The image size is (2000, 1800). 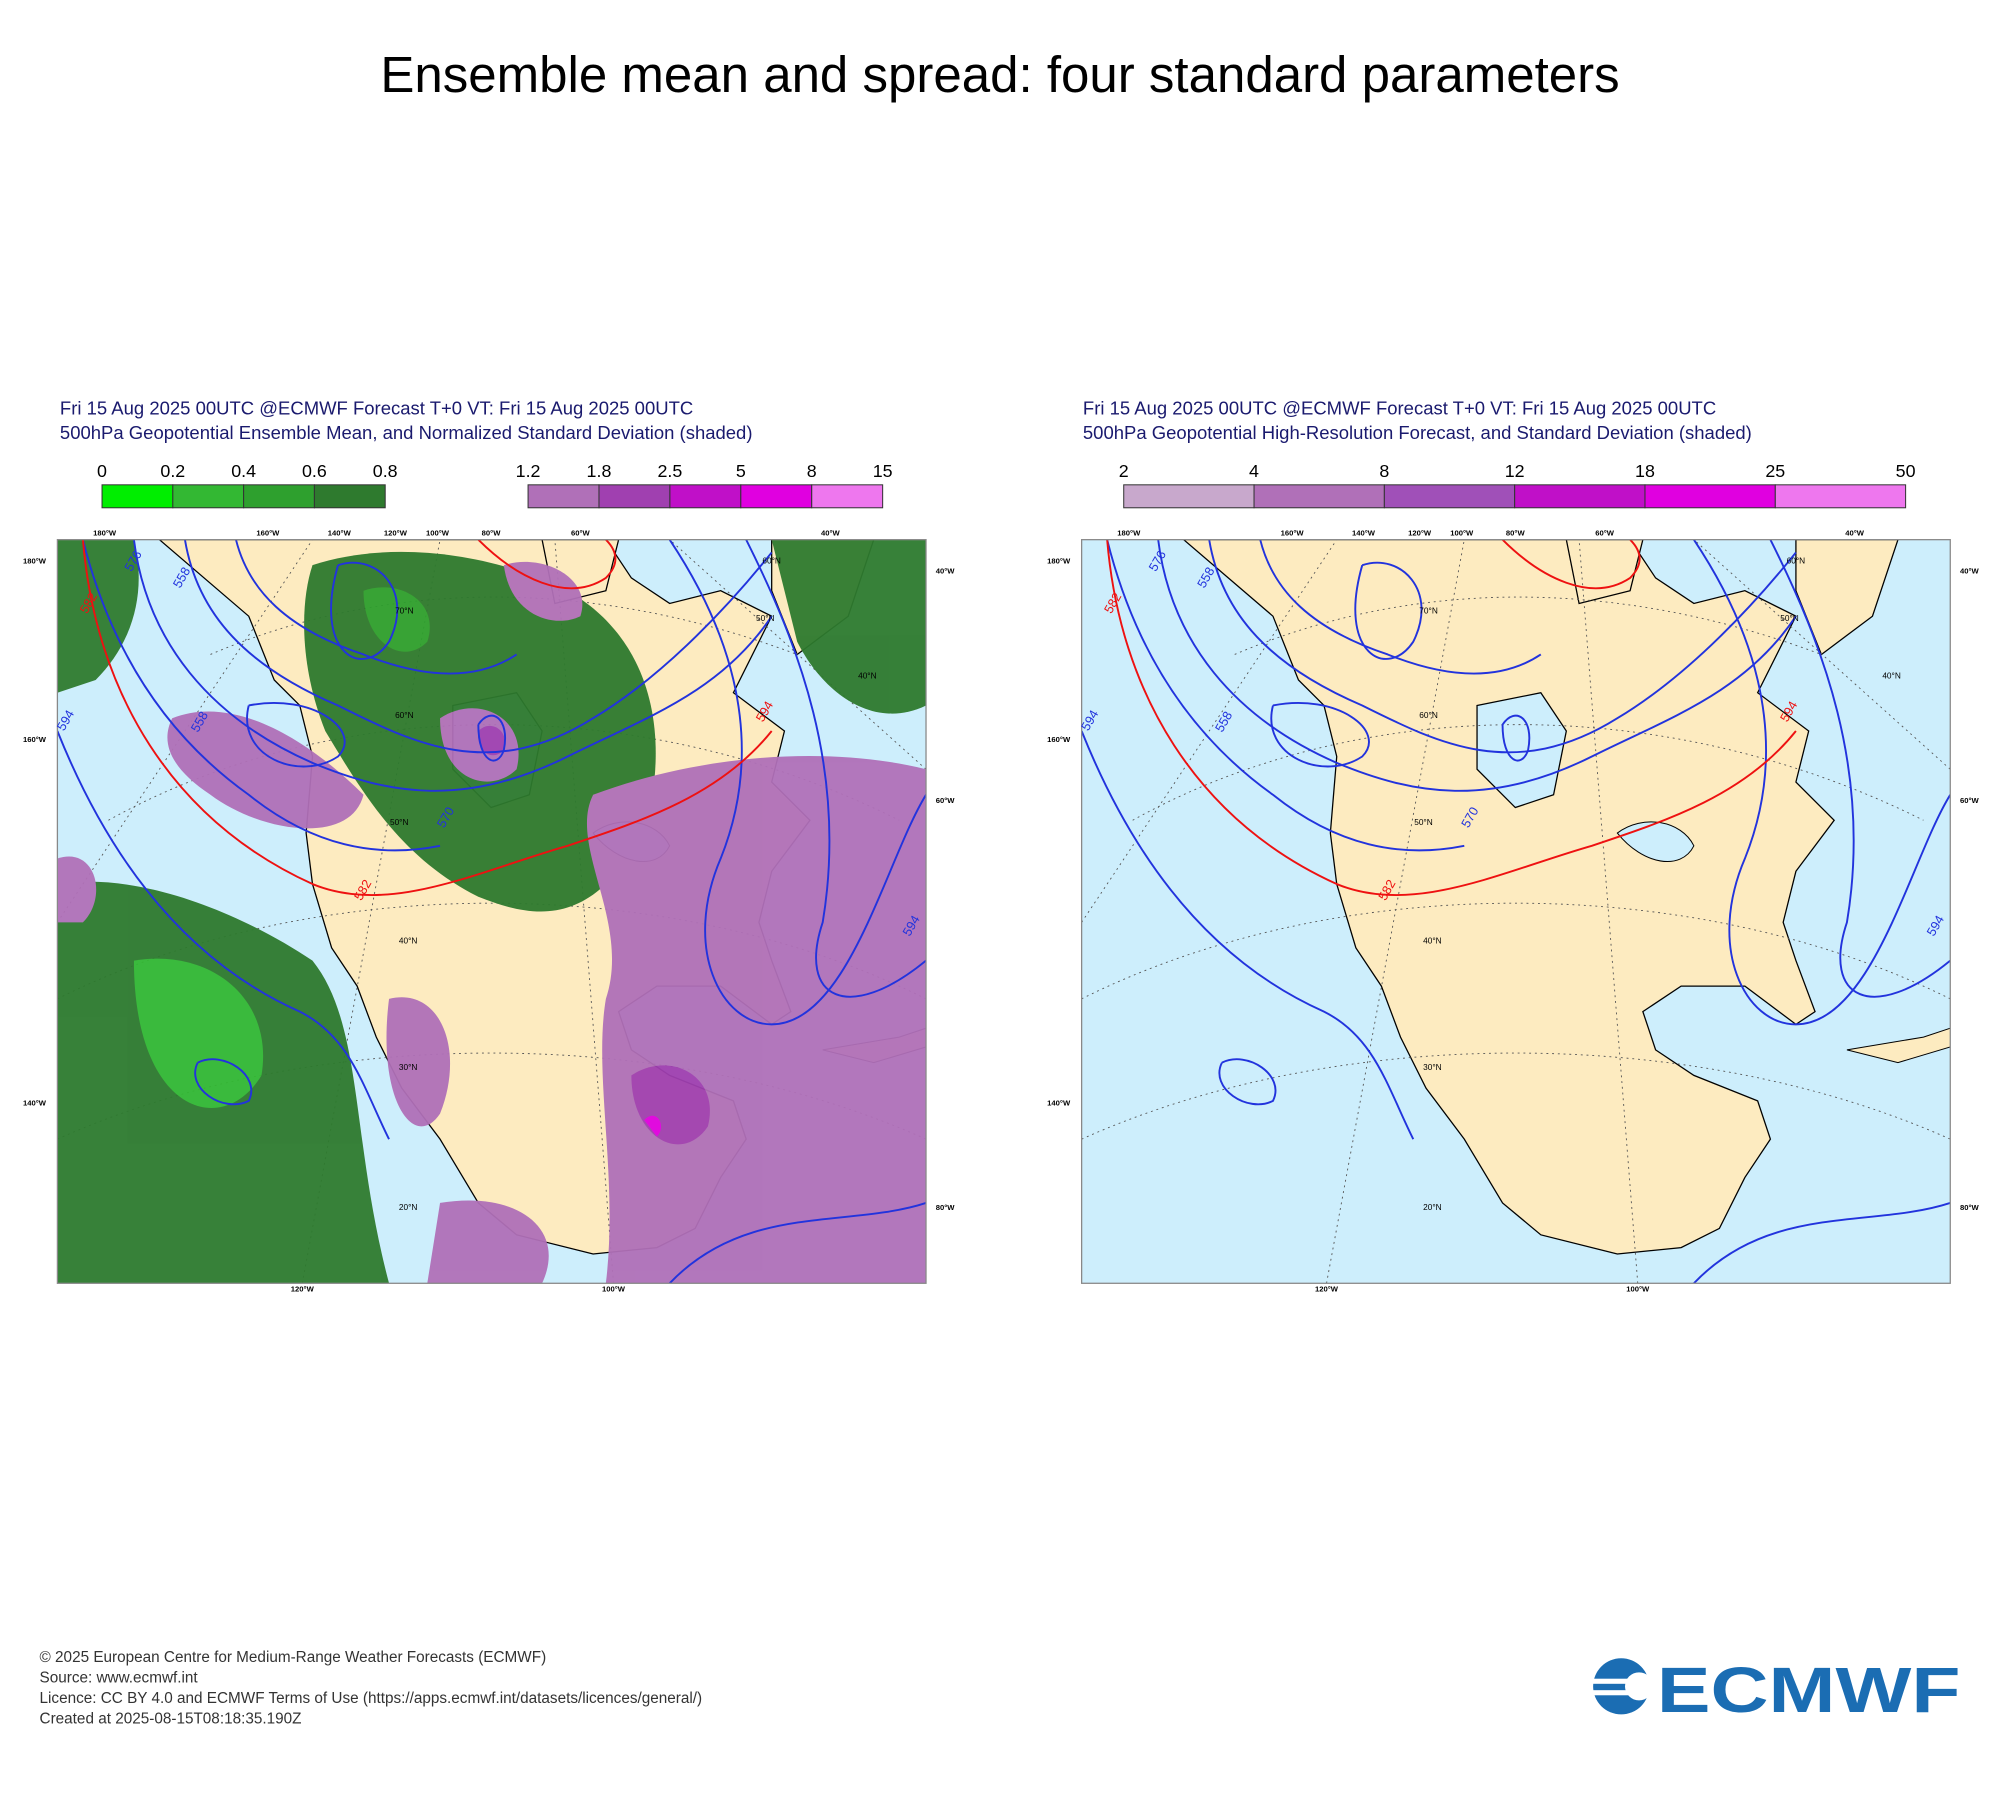 I want to click on colorbar-label: 1.8, so click(x=599, y=471).